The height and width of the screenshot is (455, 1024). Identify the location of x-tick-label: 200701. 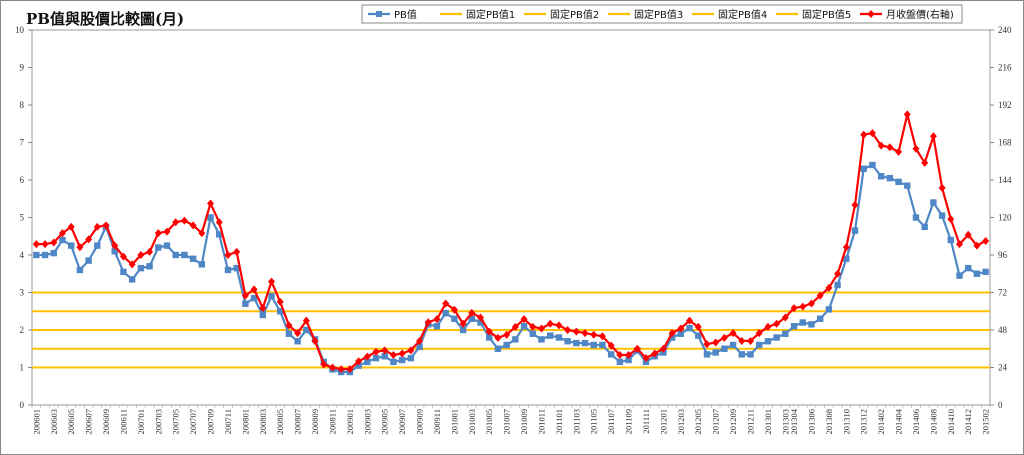
(141, 422).